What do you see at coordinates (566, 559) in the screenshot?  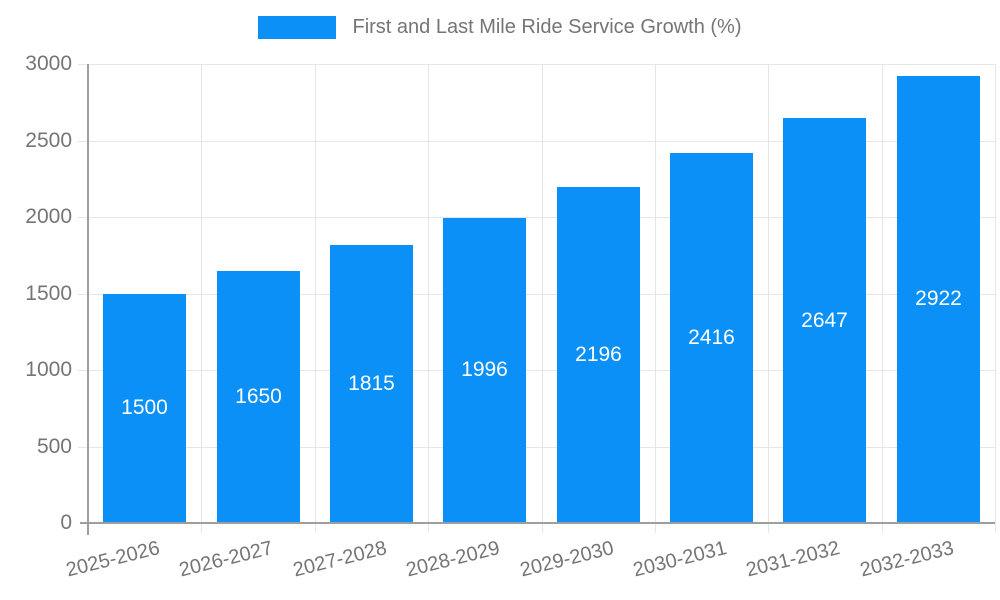 I see `x-tick-label: 2029-2030` at bounding box center [566, 559].